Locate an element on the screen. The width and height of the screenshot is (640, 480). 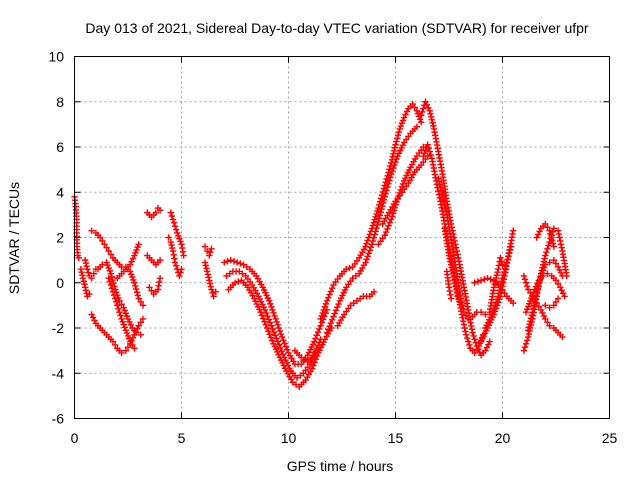
x-tick-label: 20 is located at coordinates (503, 438).